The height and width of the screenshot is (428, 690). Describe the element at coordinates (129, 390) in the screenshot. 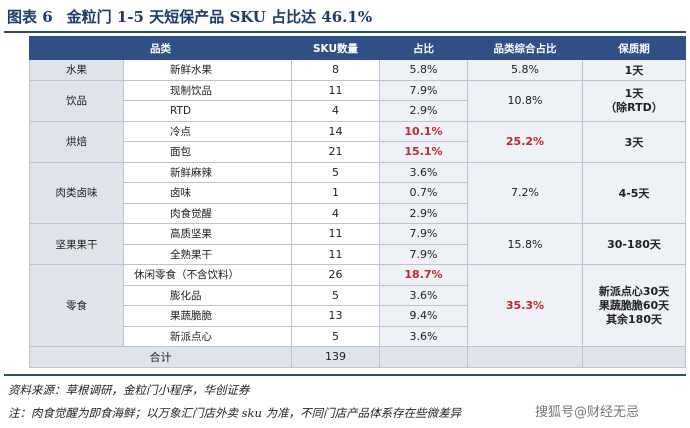

I see `source-note: 资料来源：草根调研，金粒门小程序，华创证券` at that location.